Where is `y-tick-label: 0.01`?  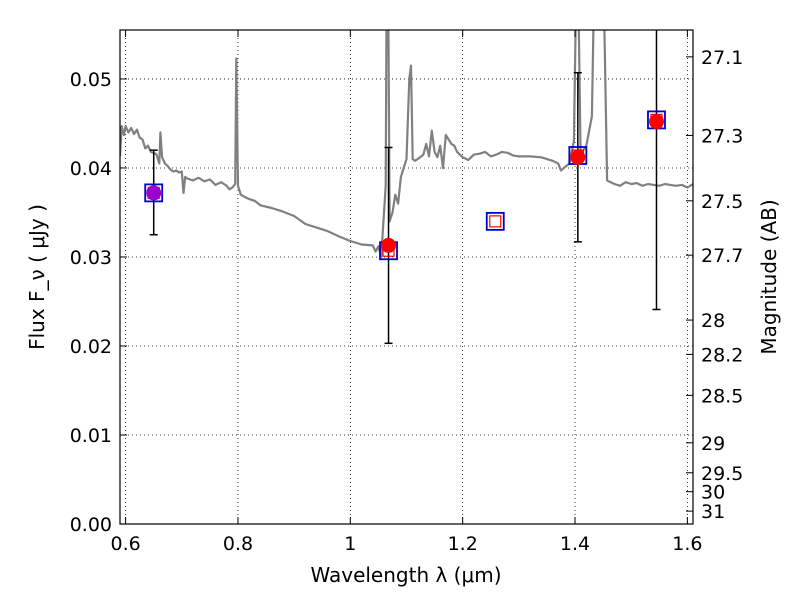 y-tick-label: 0.01 is located at coordinates (91, 436).